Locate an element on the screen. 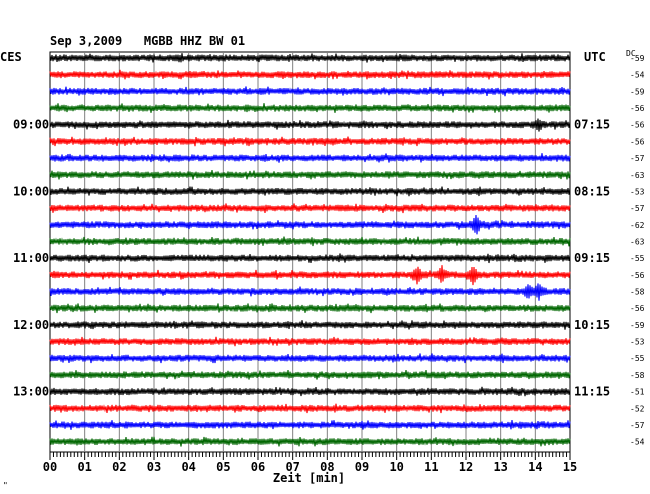 The height and width of the screenshot is (494, 650). utc-time-label: 11:15 is located at coordinates (592, 392).